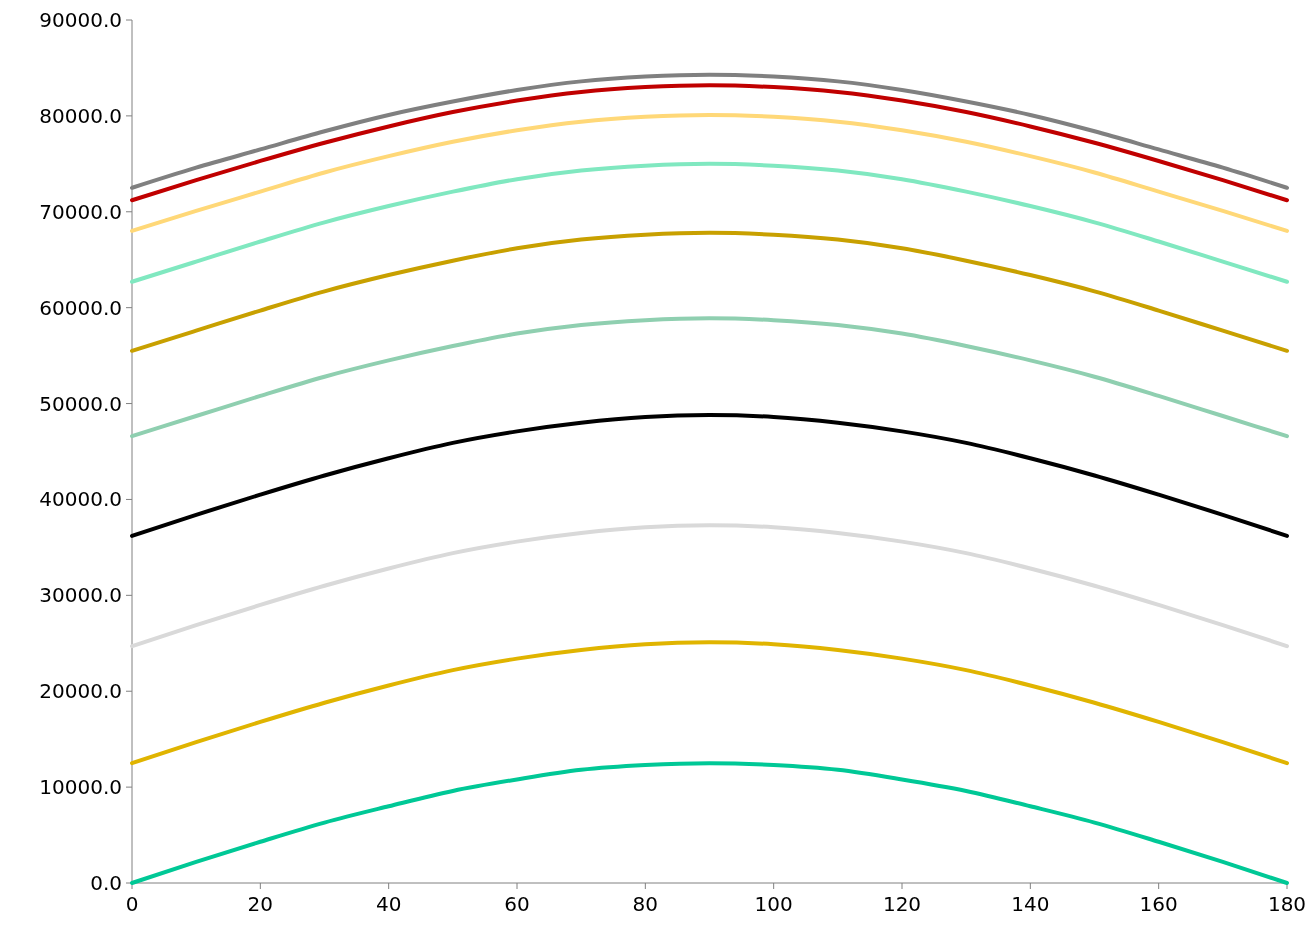 This screenshot has width=1315, height=933. Describe the element at coordinates (1030, 904) in the screenshot. I see `x-tick-label: 140` at that location.